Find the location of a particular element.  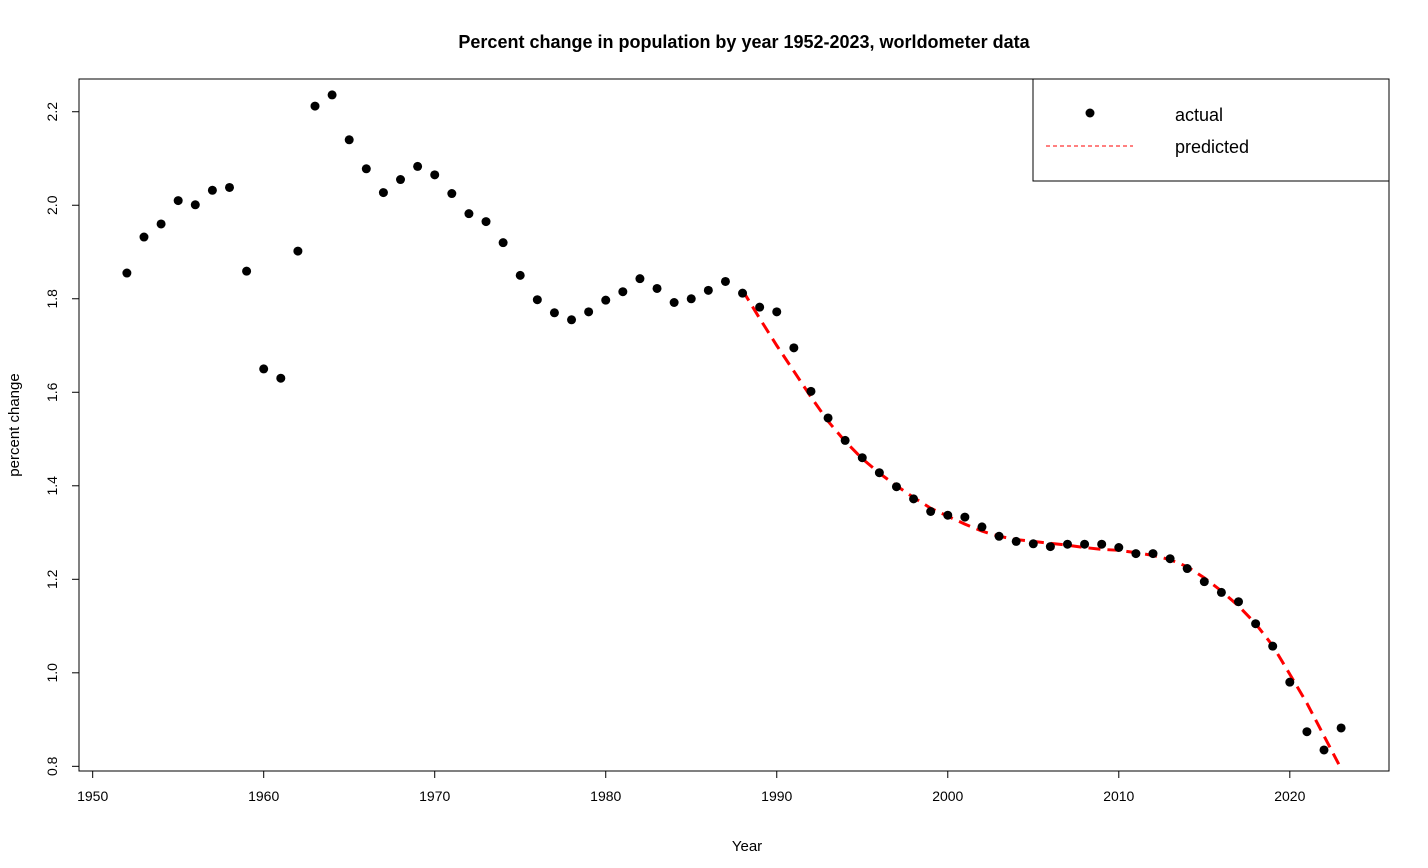

x-tick-label: 2010 is located at coordinates (1118, 796).